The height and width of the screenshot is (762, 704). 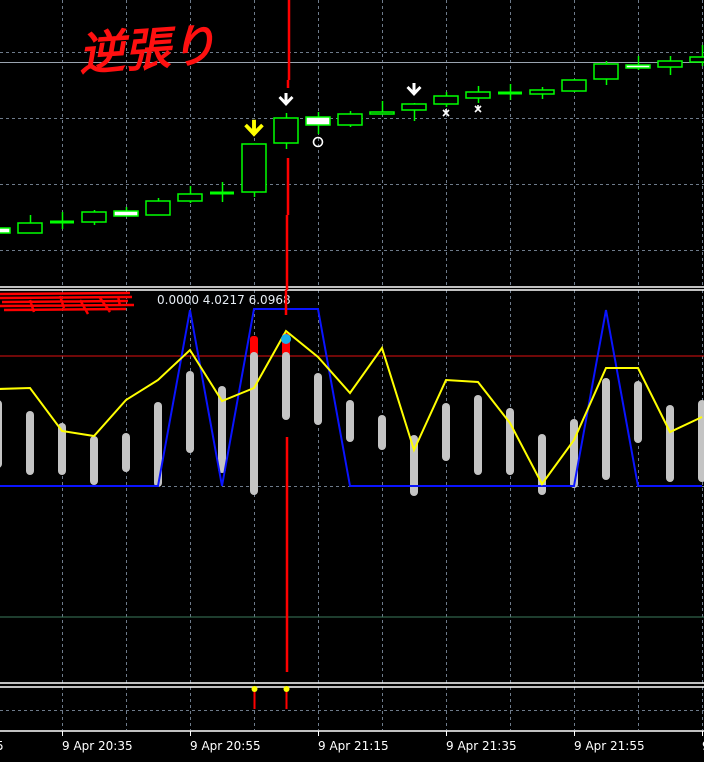 I want to click on cursor-vertical-line, so click(x=287, y=336).